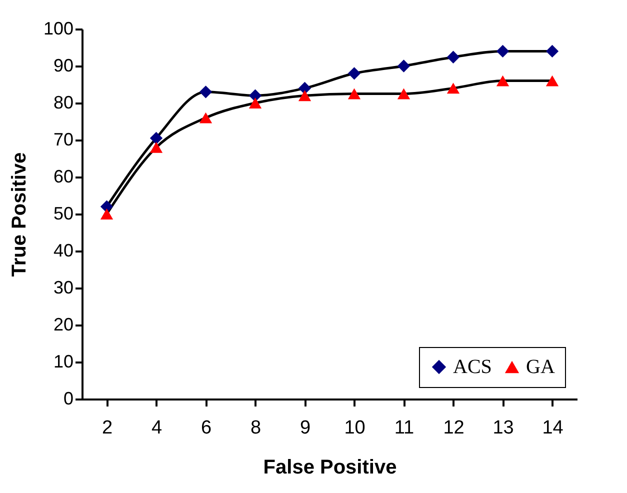 Image resolution: width=627 pixels, height=493 pixels. I want to click on y-tick-label: 10, so click(63, 362).